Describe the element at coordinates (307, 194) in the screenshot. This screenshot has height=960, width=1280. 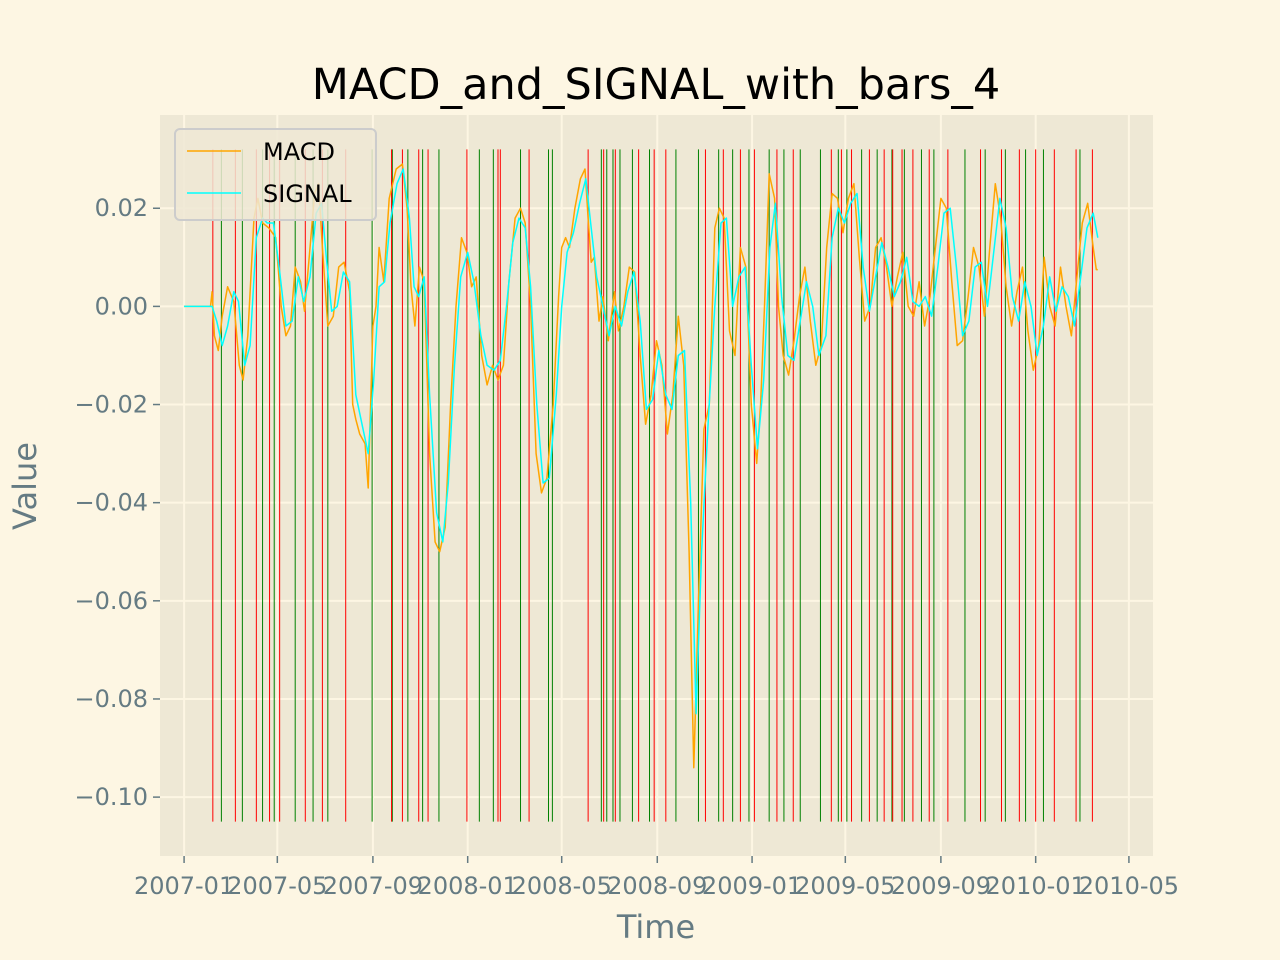
I see `legend-signal-label: SIGNAL` at that location.